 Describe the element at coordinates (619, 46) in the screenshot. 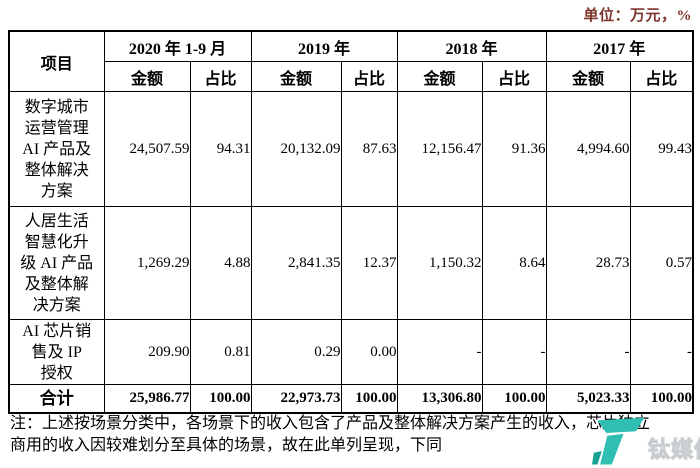

I see `col-header-2017: 2017 年` at that location.